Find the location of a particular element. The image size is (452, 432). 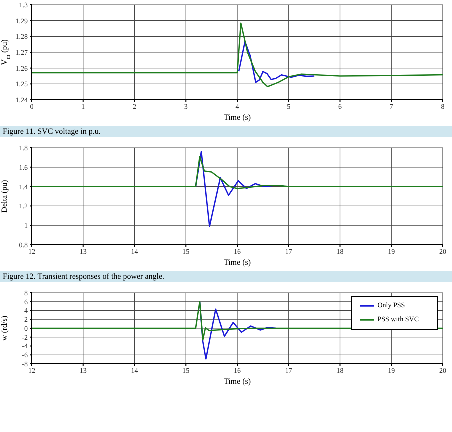

y-axis-title: w (rd/s) is located at coordinates (4, 329).